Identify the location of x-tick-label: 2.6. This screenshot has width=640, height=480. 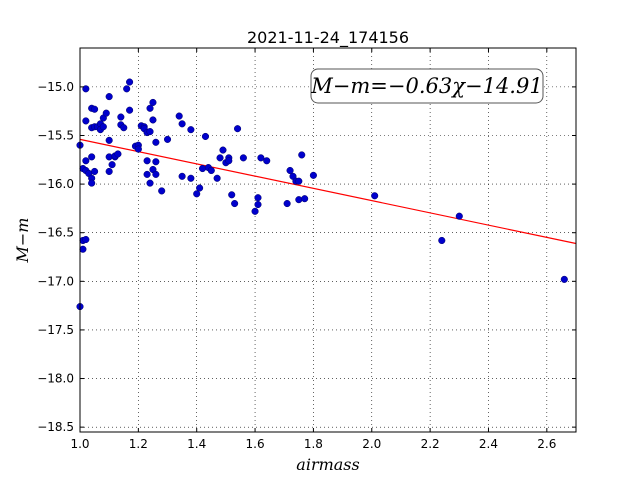
(546, 444).